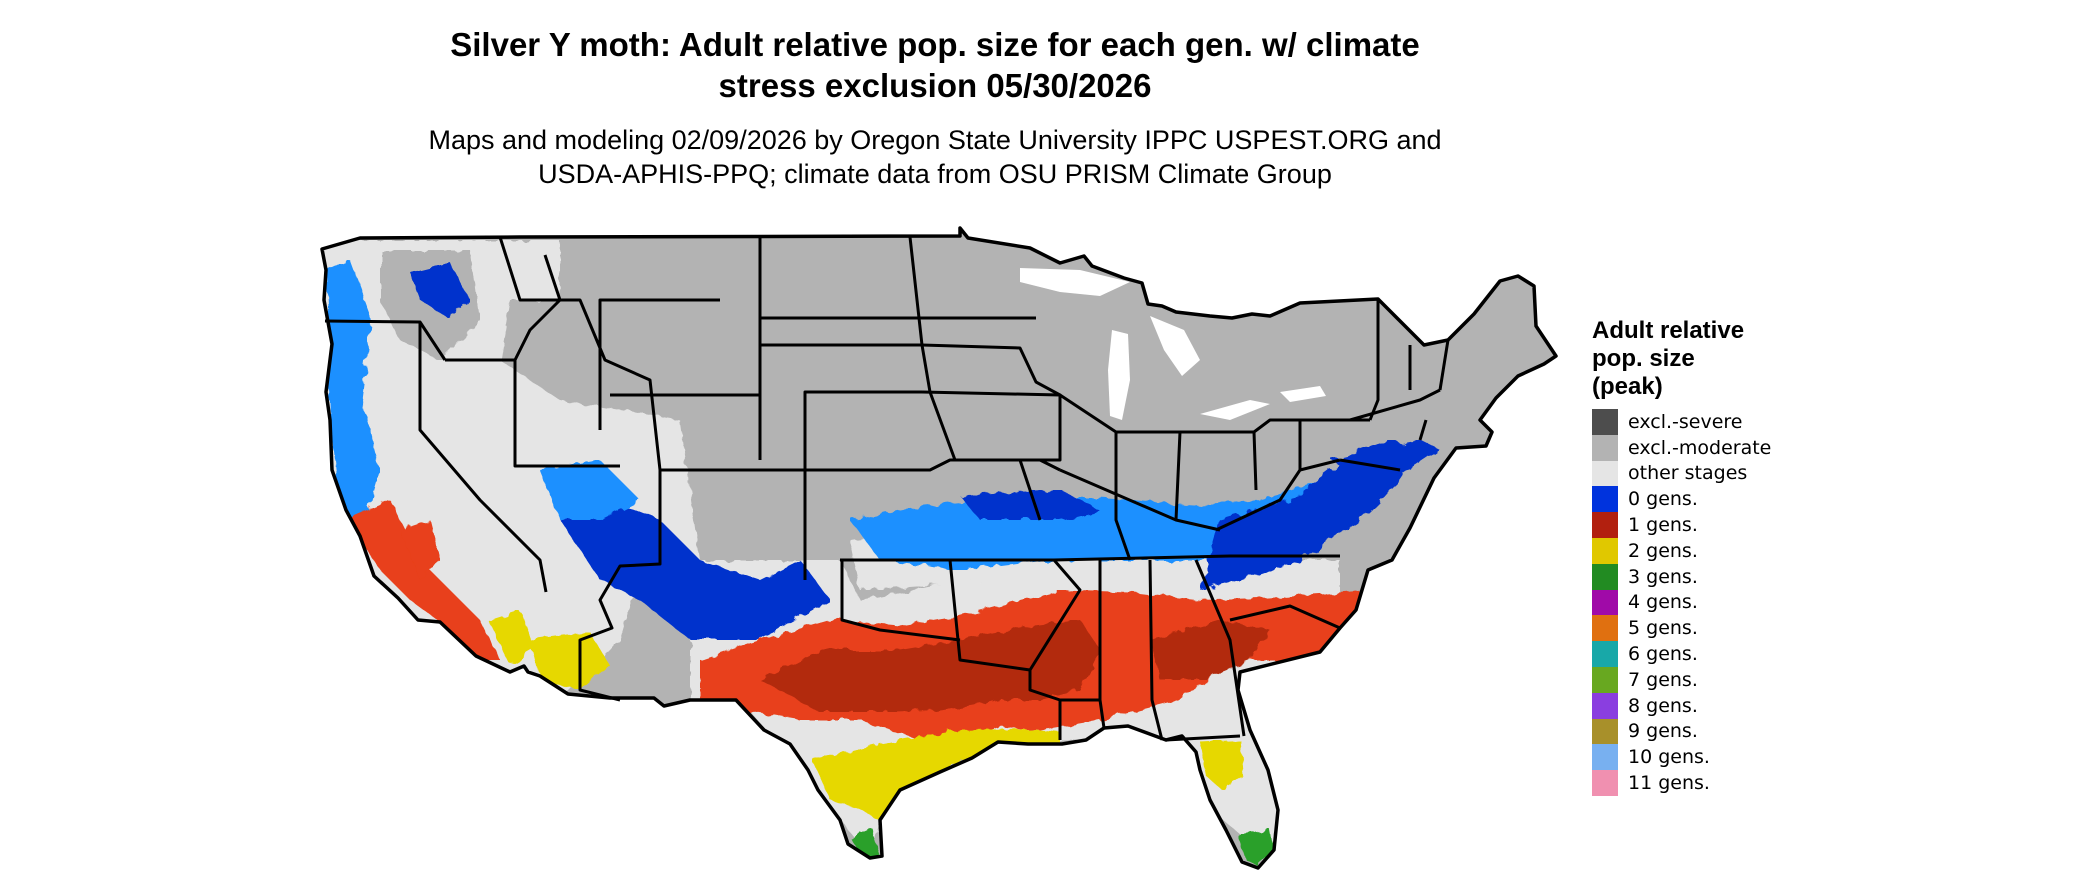 The height and width of the screenshot is (892, 2100). What do you see at coordinates (1688, 473) in the screenshot?
I see `legend-label: other stages` at bounding box center [1688, 473].